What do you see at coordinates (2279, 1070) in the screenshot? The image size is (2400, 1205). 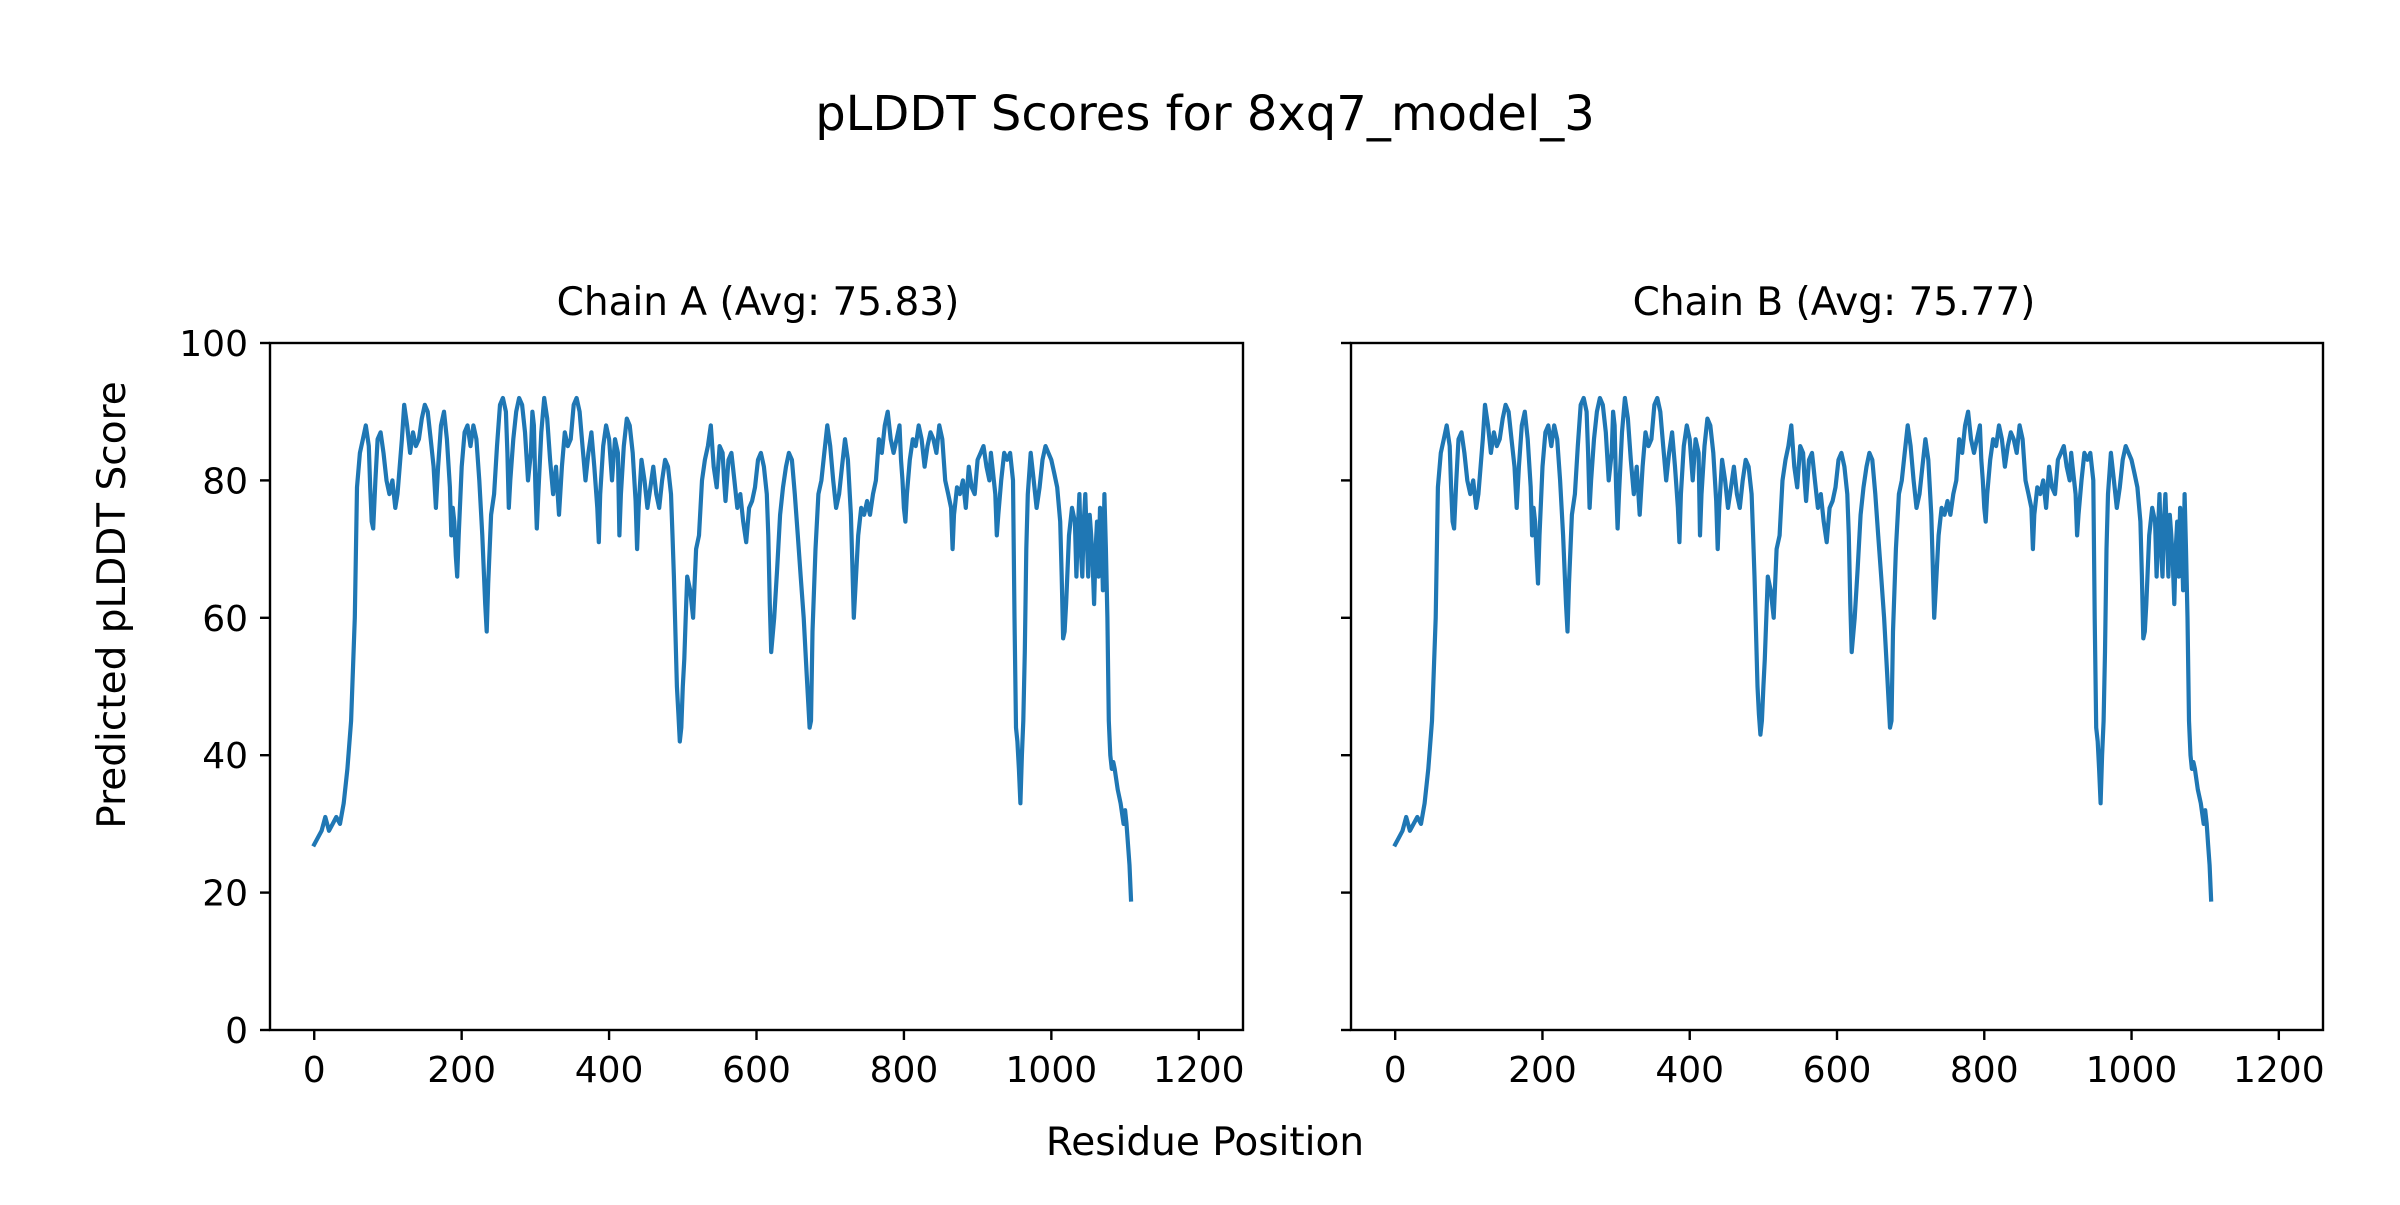 I see `x-tick-label-chain-b-1200: 1200` at bounding box center [2279, 1070].